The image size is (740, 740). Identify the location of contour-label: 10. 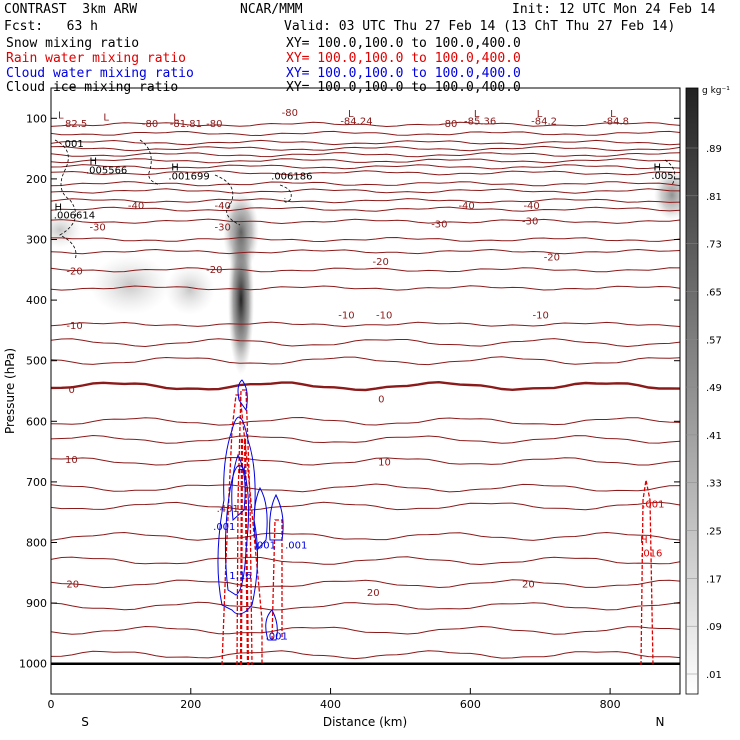
(71, 460).